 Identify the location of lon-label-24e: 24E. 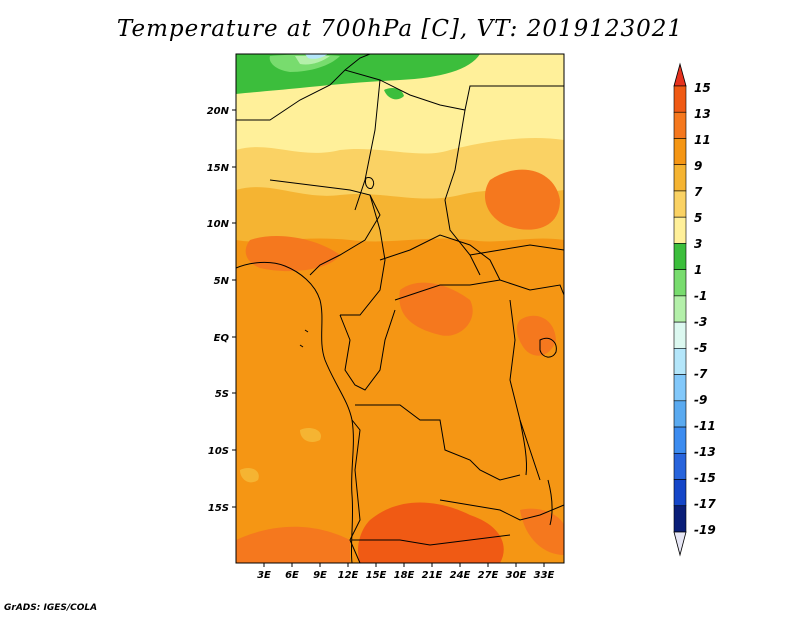
(460, 575).